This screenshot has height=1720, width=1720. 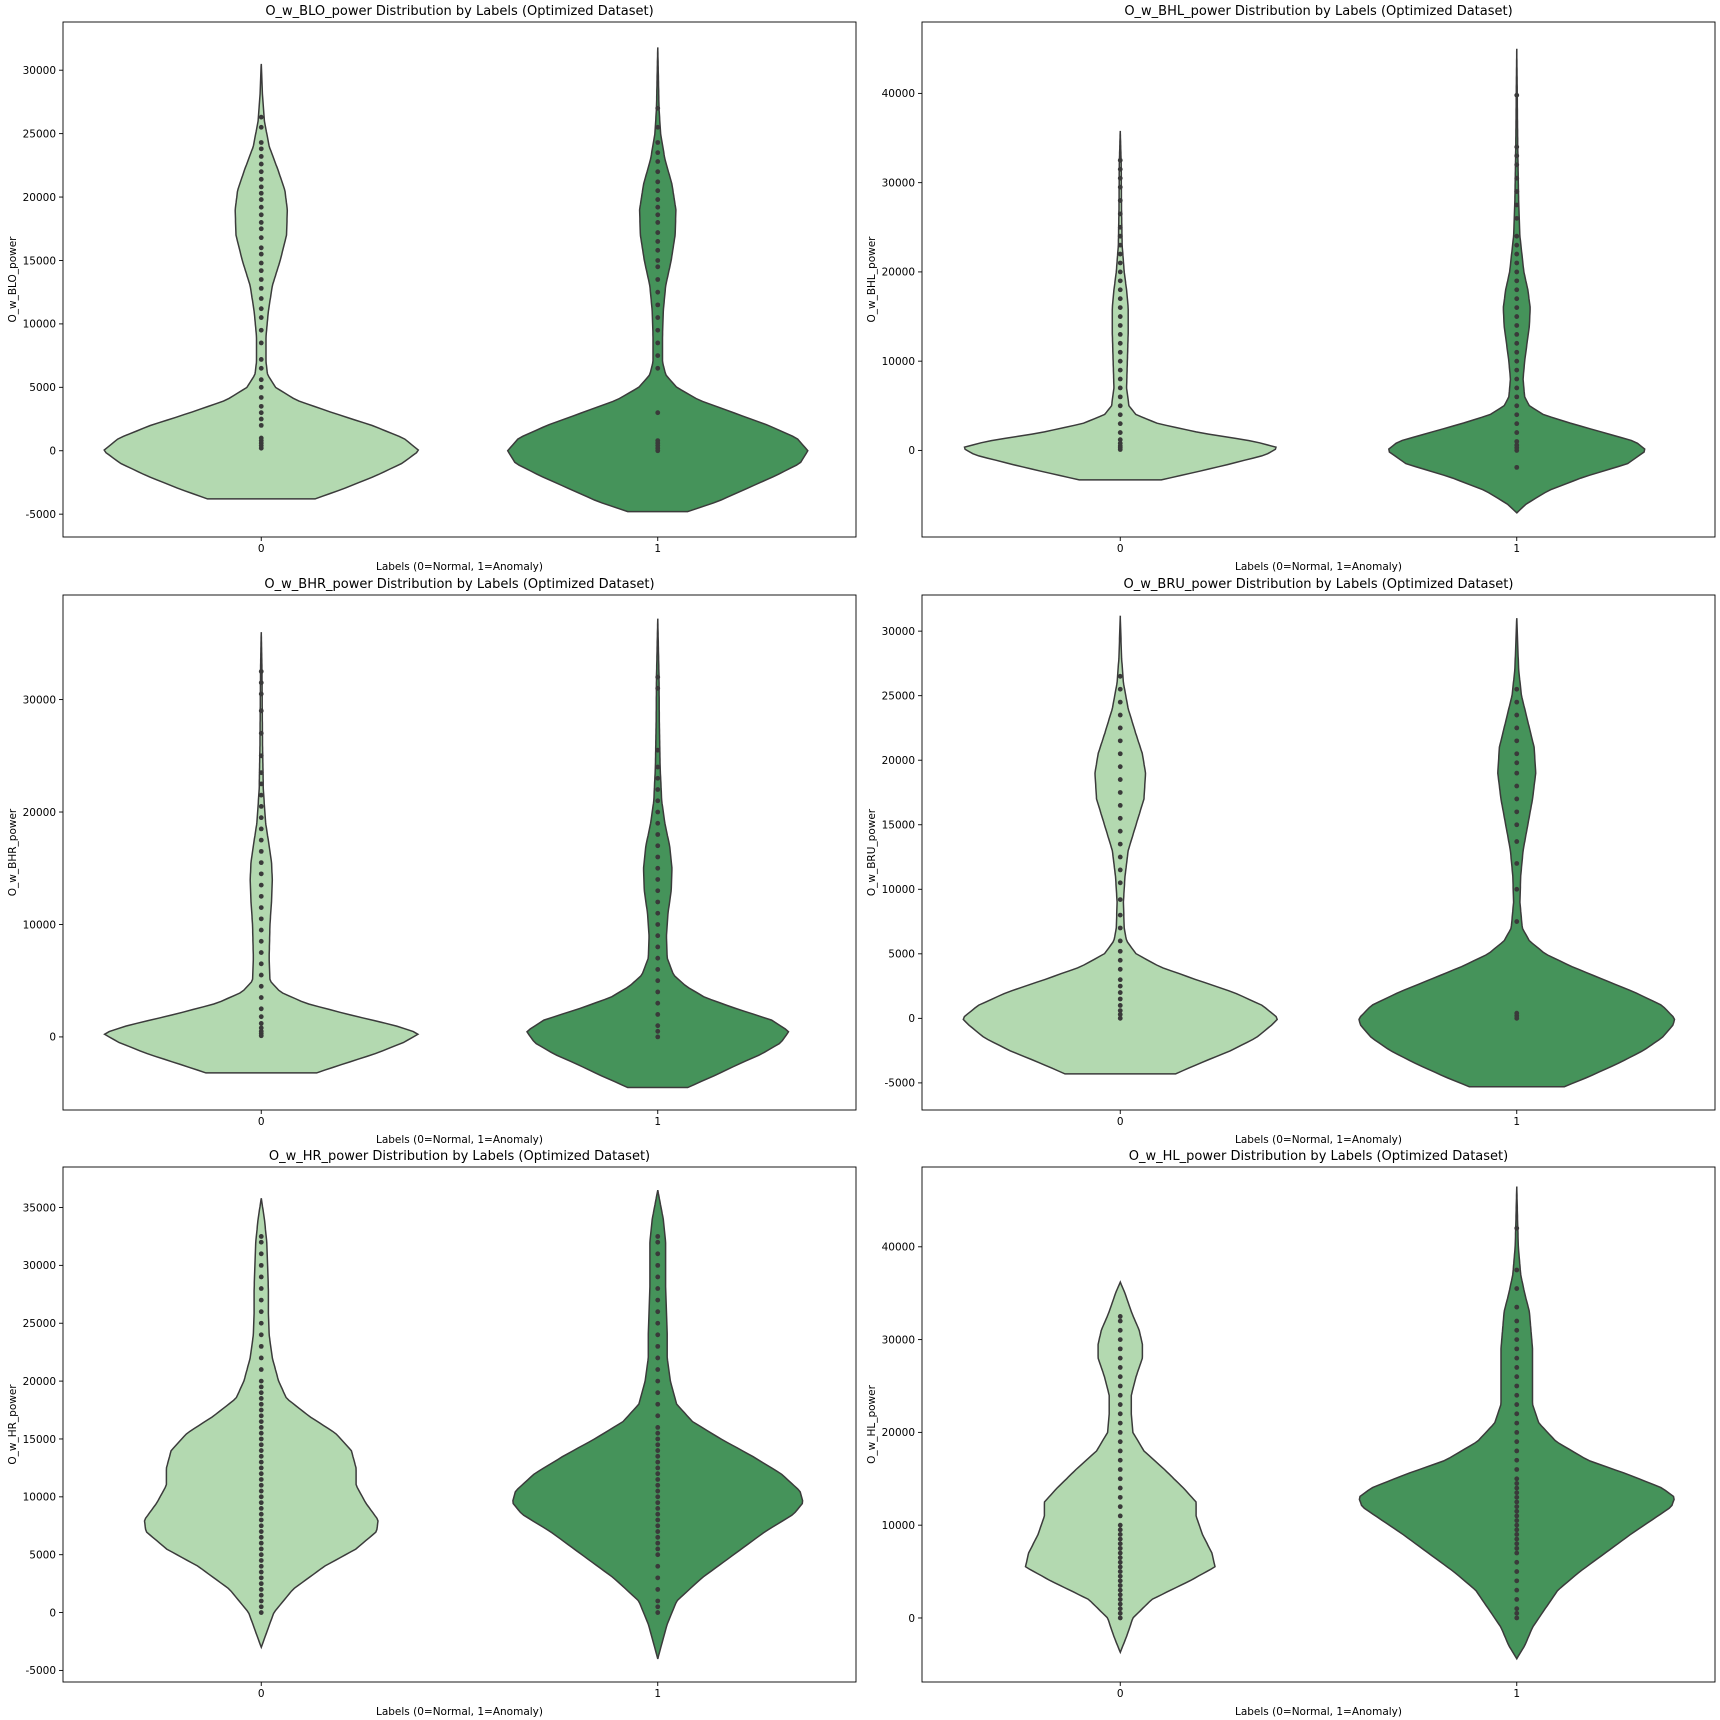 What do you see at coordinates (898, 890) in the screenshot?
I see `y-tick-label: 10000` at bounding box center [898, 890].